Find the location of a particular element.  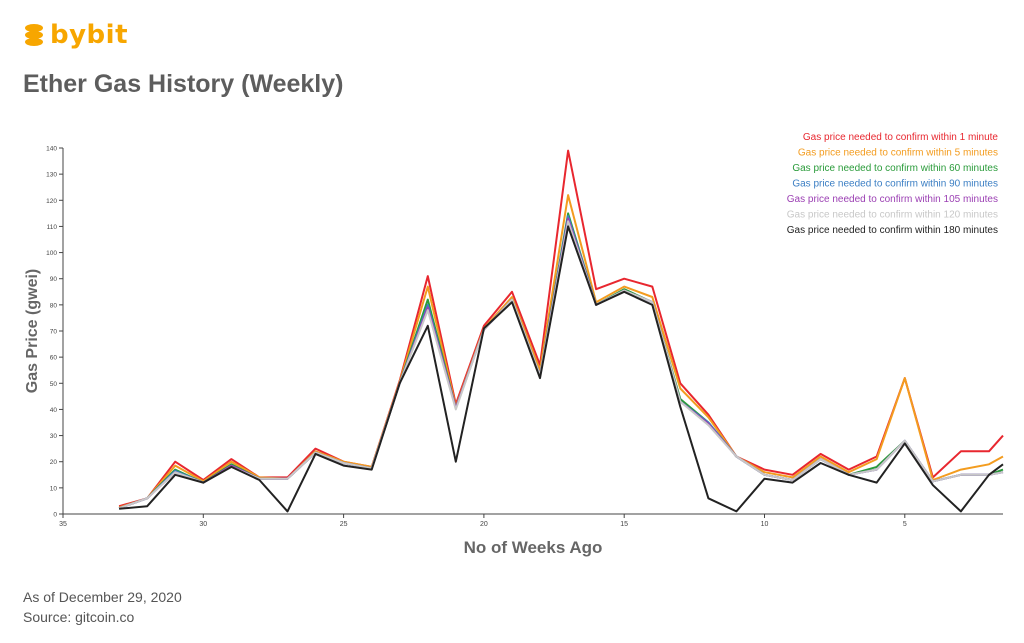

y-tick-label: 60 is located at coordinates (54, 358).